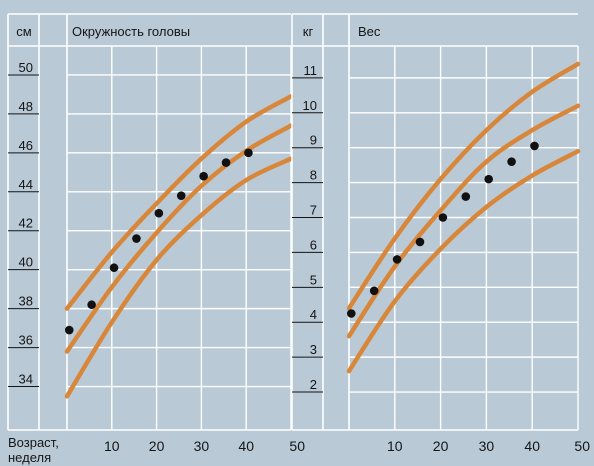 The image size is (594, 466). What do you see at coordinates (310, 105) in the screenshot?
I see `weight-y-tick-label: 10` at bounding box center [310, 105].